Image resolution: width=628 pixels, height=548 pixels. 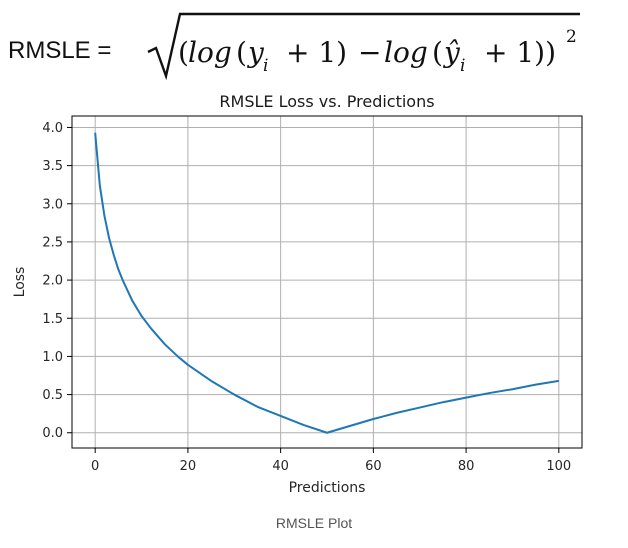 What do you see at coordinates (280, 466) in the screenshot?
I see `x-tick-label: 40` at bounding box center [280, 466].